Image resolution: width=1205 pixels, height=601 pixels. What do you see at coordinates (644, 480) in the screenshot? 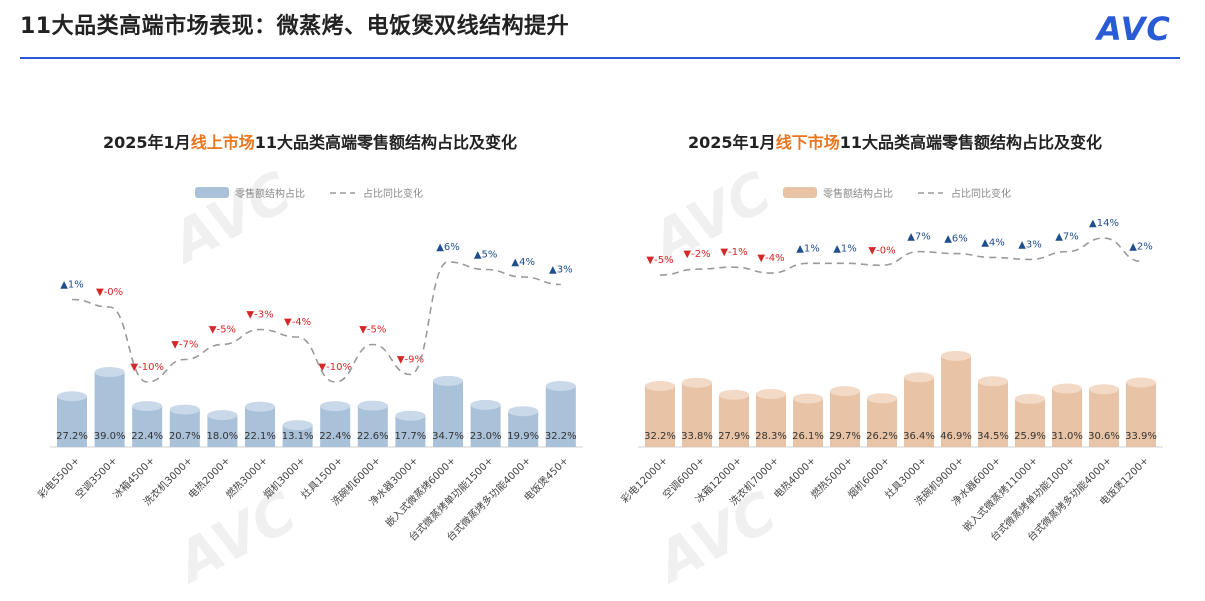
I see `category-label: 彩电12000+` at bounding box center [644, 480].